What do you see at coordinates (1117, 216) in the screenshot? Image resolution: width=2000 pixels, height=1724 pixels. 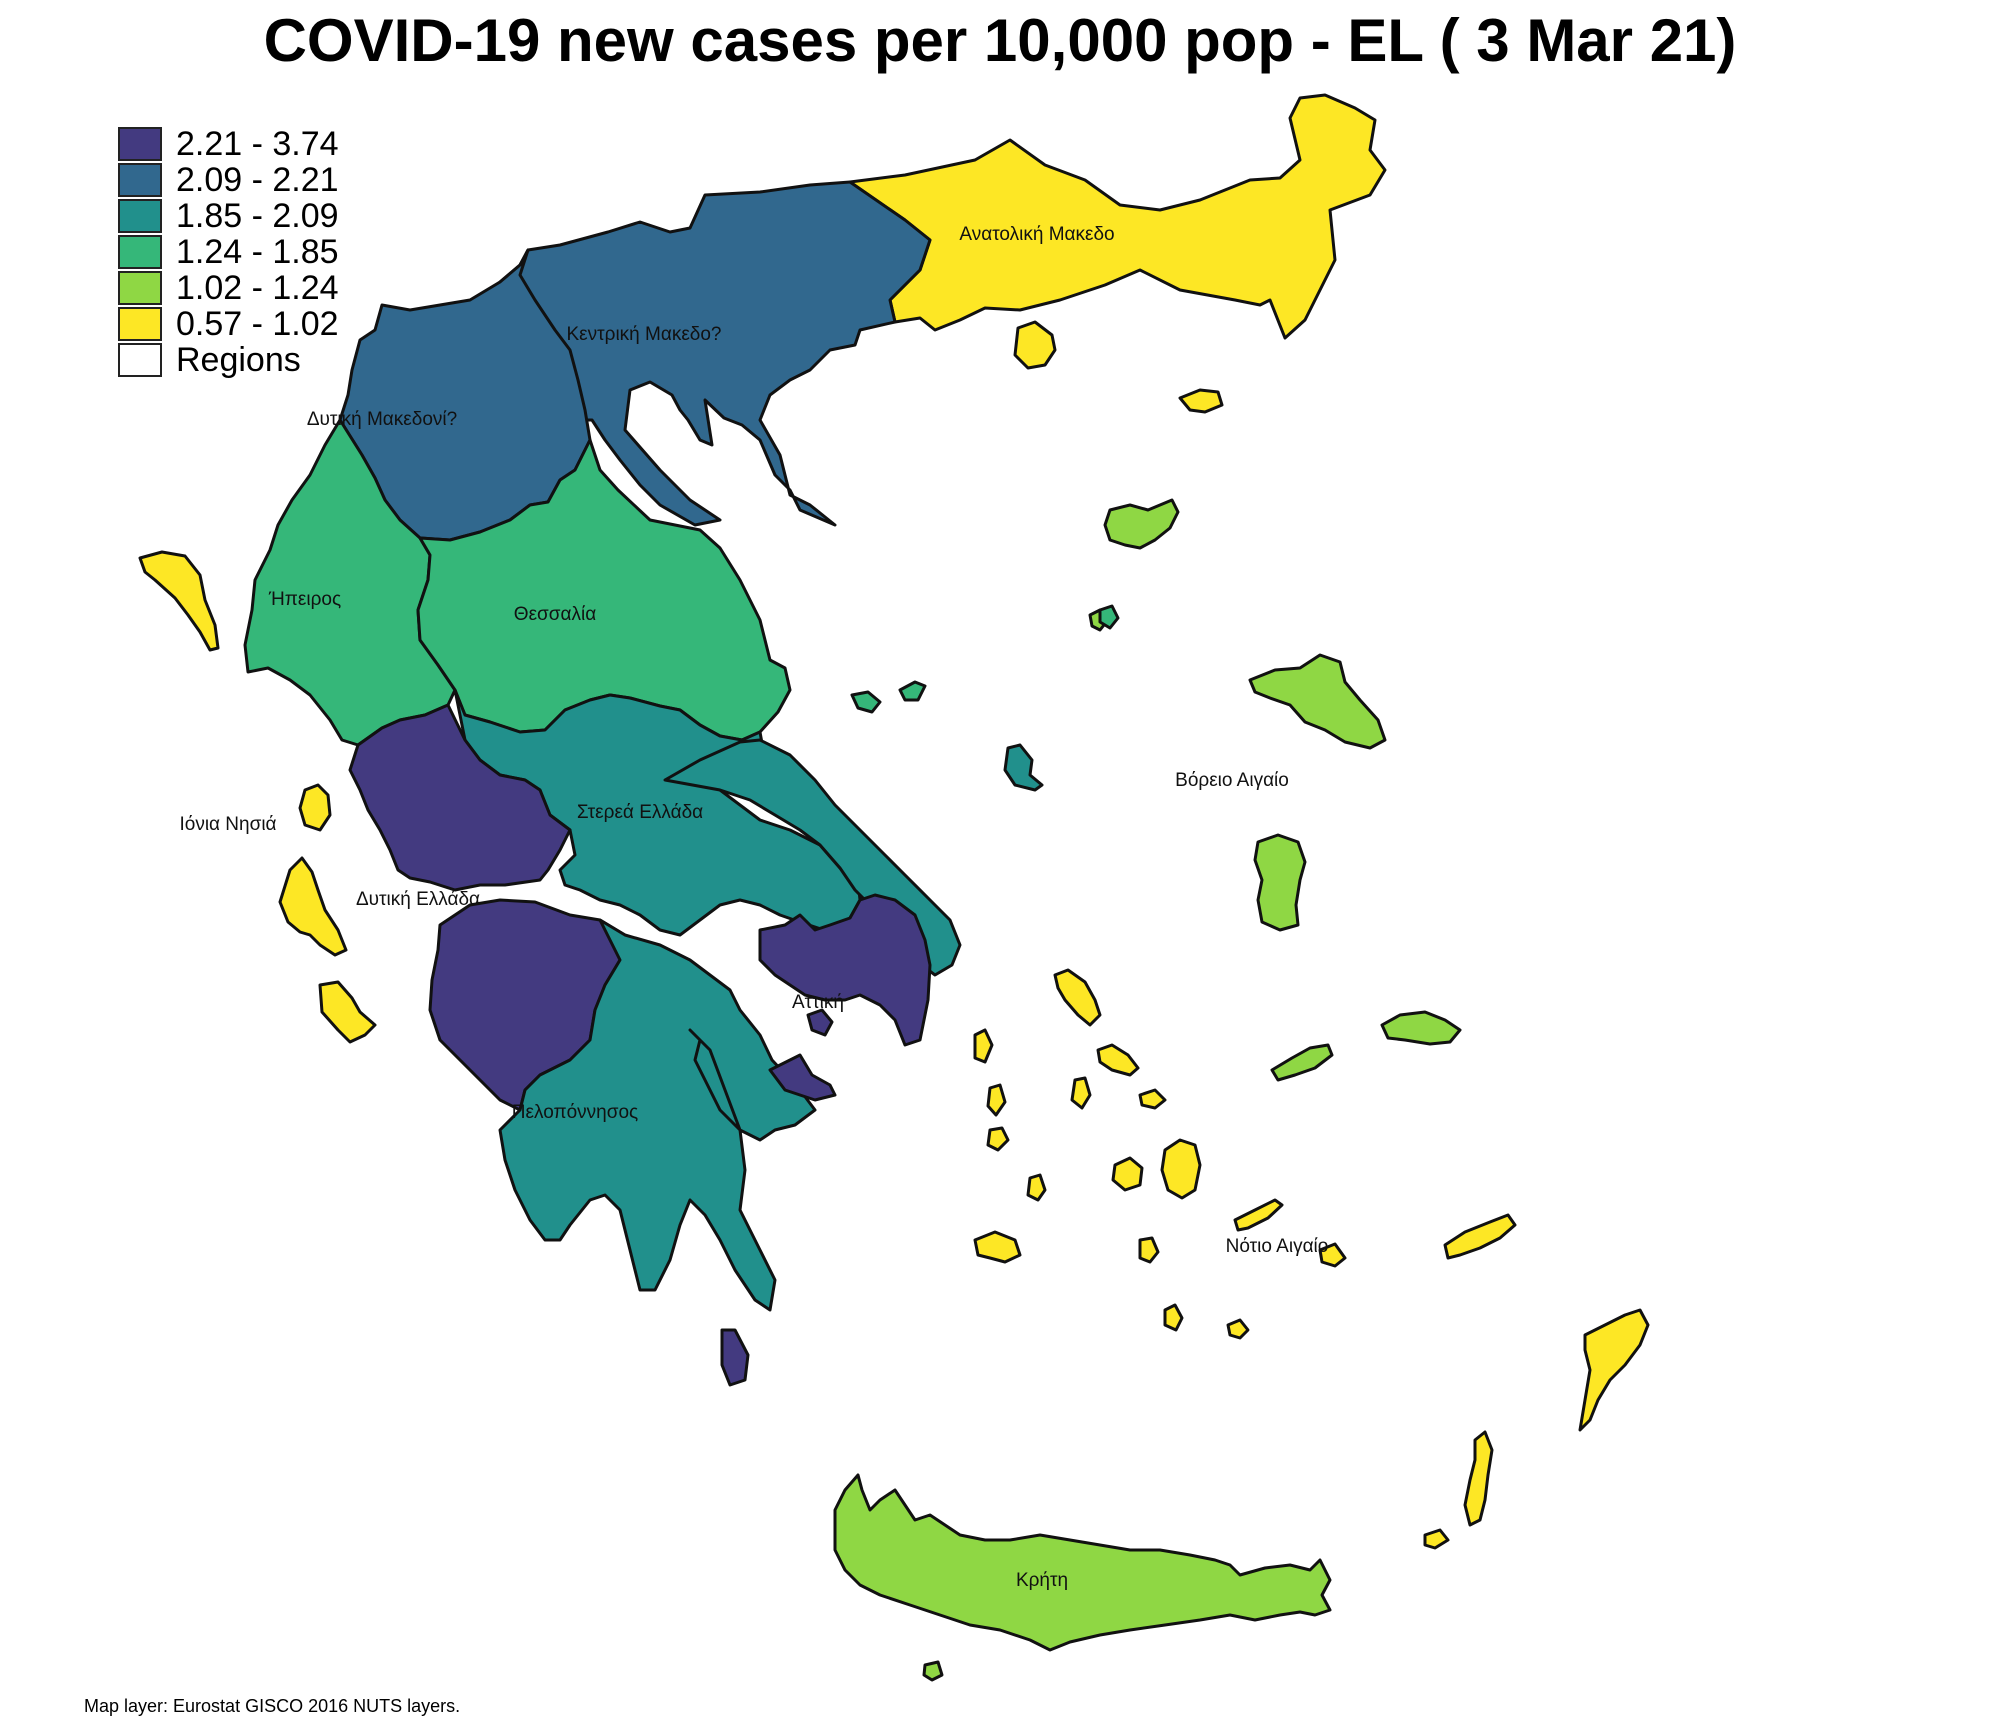 I see `region-anatoliki-makedonia` at bounding box center [1117, 216].